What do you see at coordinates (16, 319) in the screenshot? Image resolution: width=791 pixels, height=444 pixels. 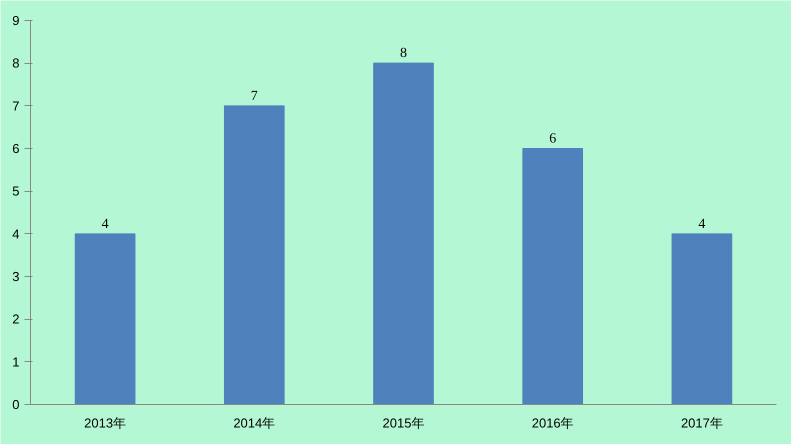 I see `y-tick-label: 2` at bounding box center [16, 319].